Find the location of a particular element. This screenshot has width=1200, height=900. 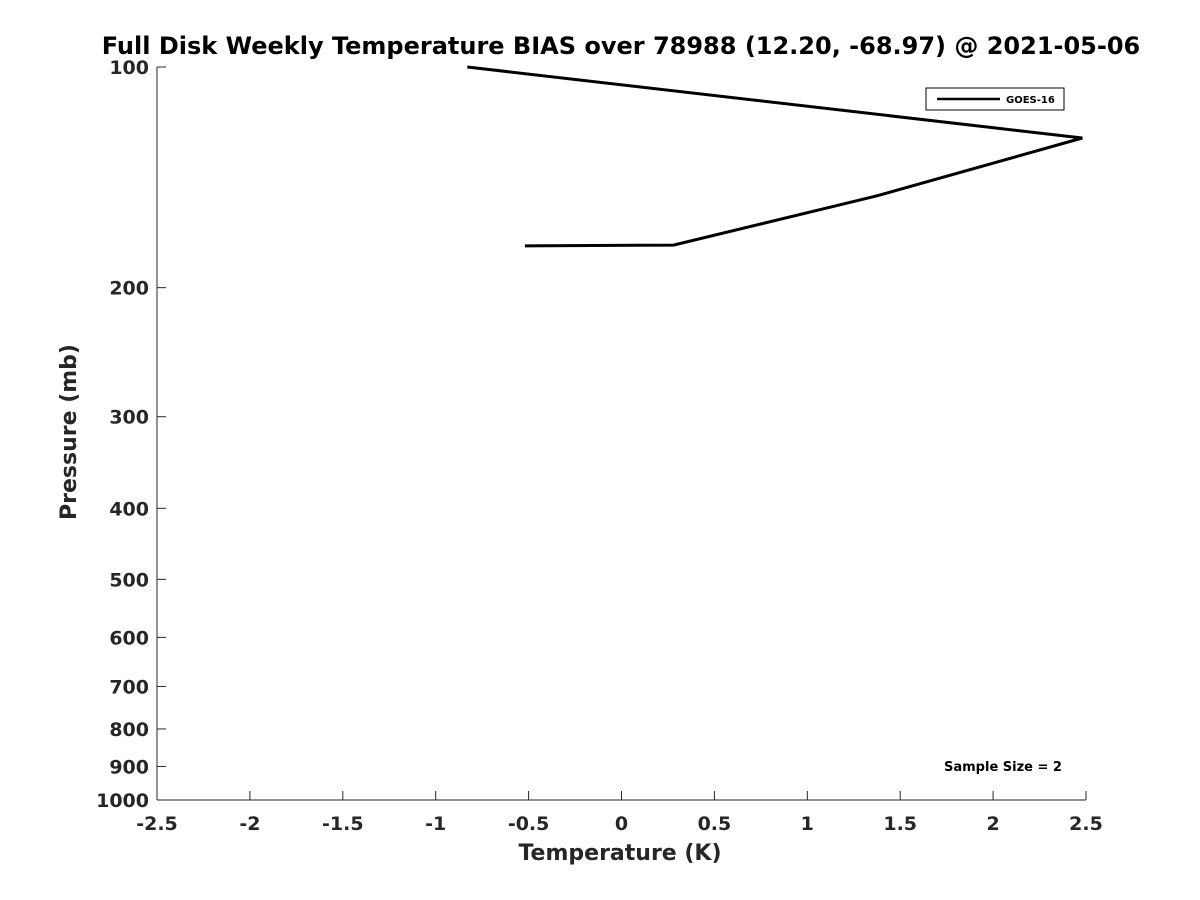

y-tick-label: 600 is located at coordinates (129, 638).